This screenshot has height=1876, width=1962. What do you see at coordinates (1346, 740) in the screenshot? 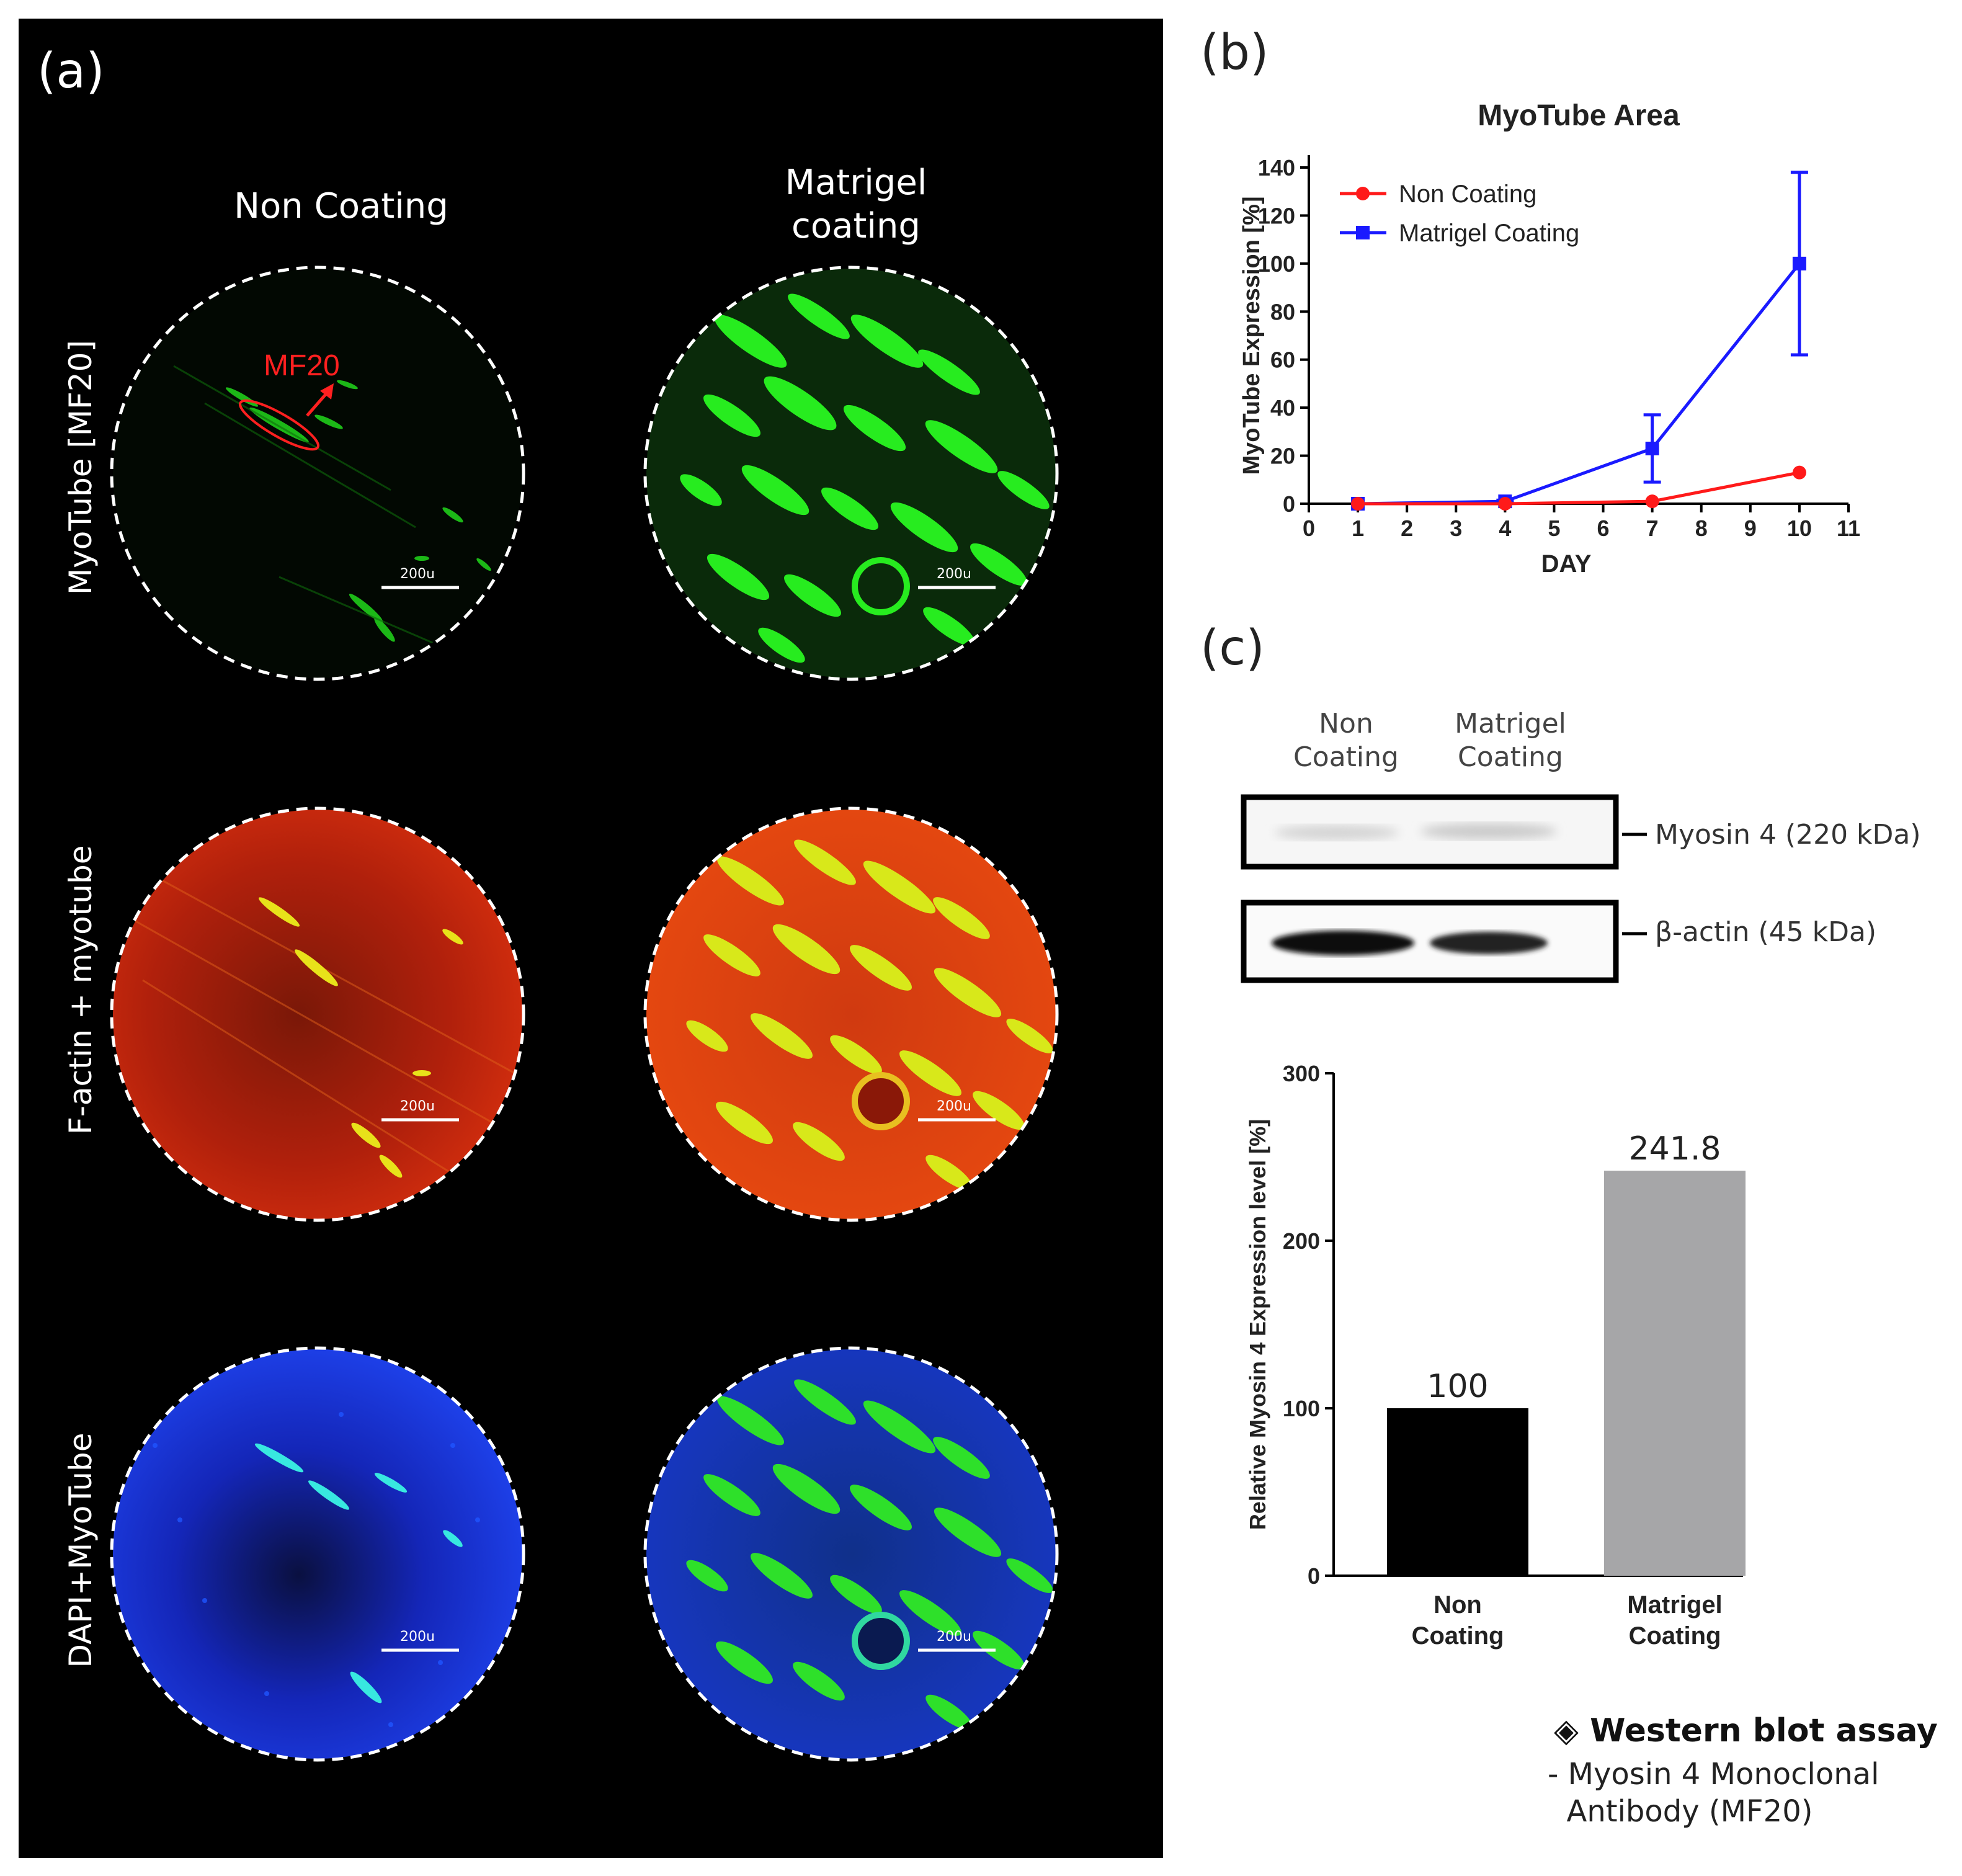
I see `blot-lane-label: Non Coating` at bounding box center [1346, 740].